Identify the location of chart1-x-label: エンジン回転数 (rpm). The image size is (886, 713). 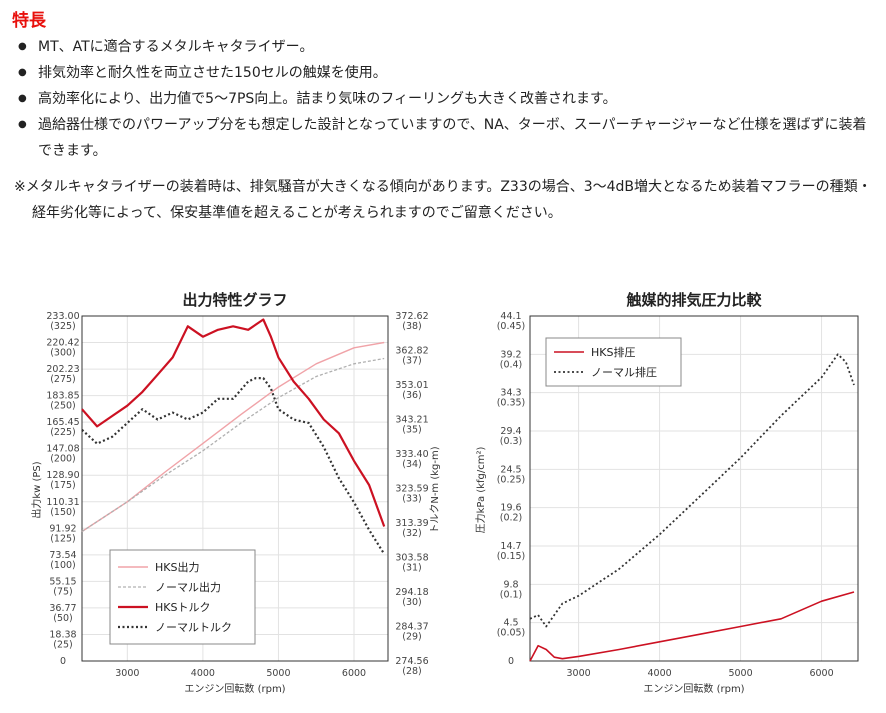
(234, 688).